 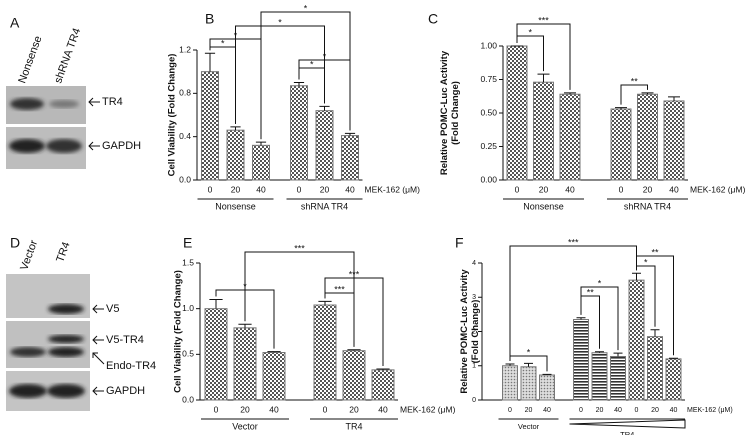 I want to click on y-tick-label: 2, so click(x=474, y=331).